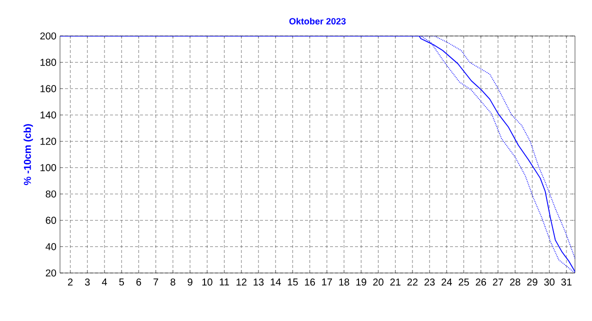 The height and width of the screenshot is (321, 592). I want to click on x-tick-label: 5, so click(121, 282).